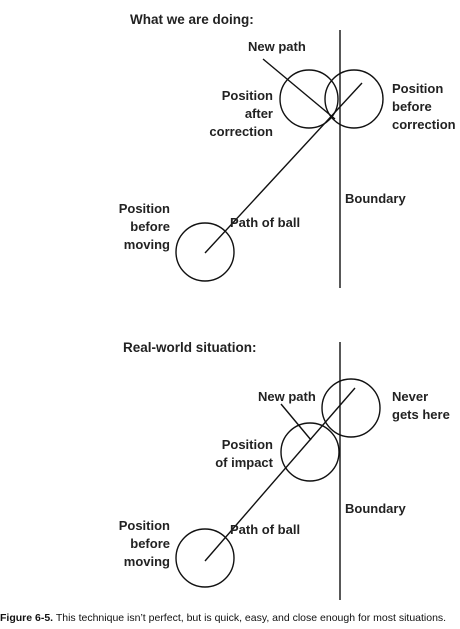  I want to click on top-new-path-line, so click(299, 89).